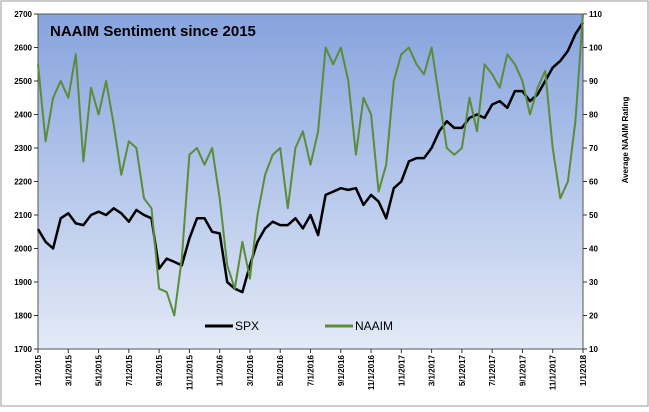  I want to click on y-tick-label: 1700, so click(23, 349).